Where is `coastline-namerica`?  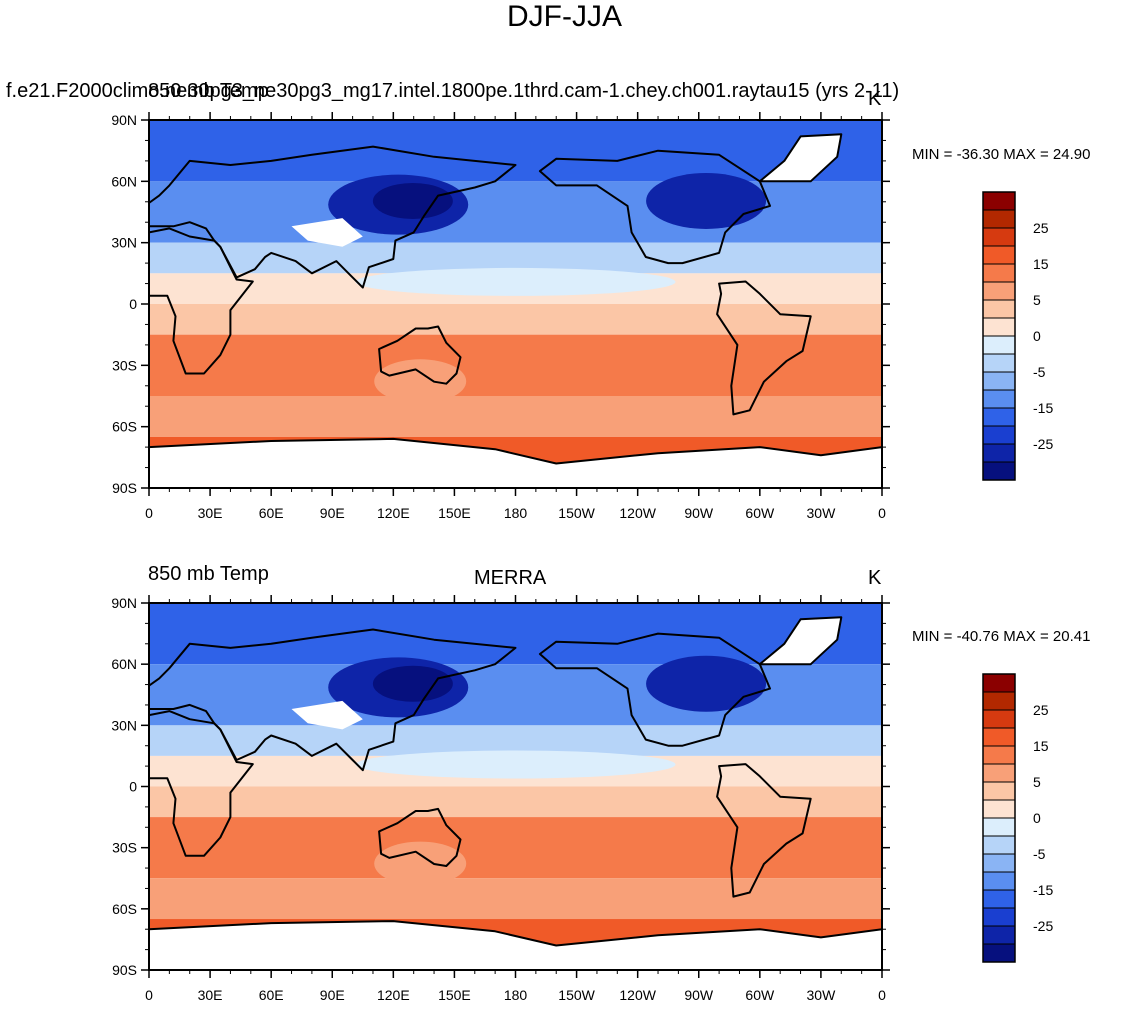 coastline-namerica is located at coordinates (654, 689).